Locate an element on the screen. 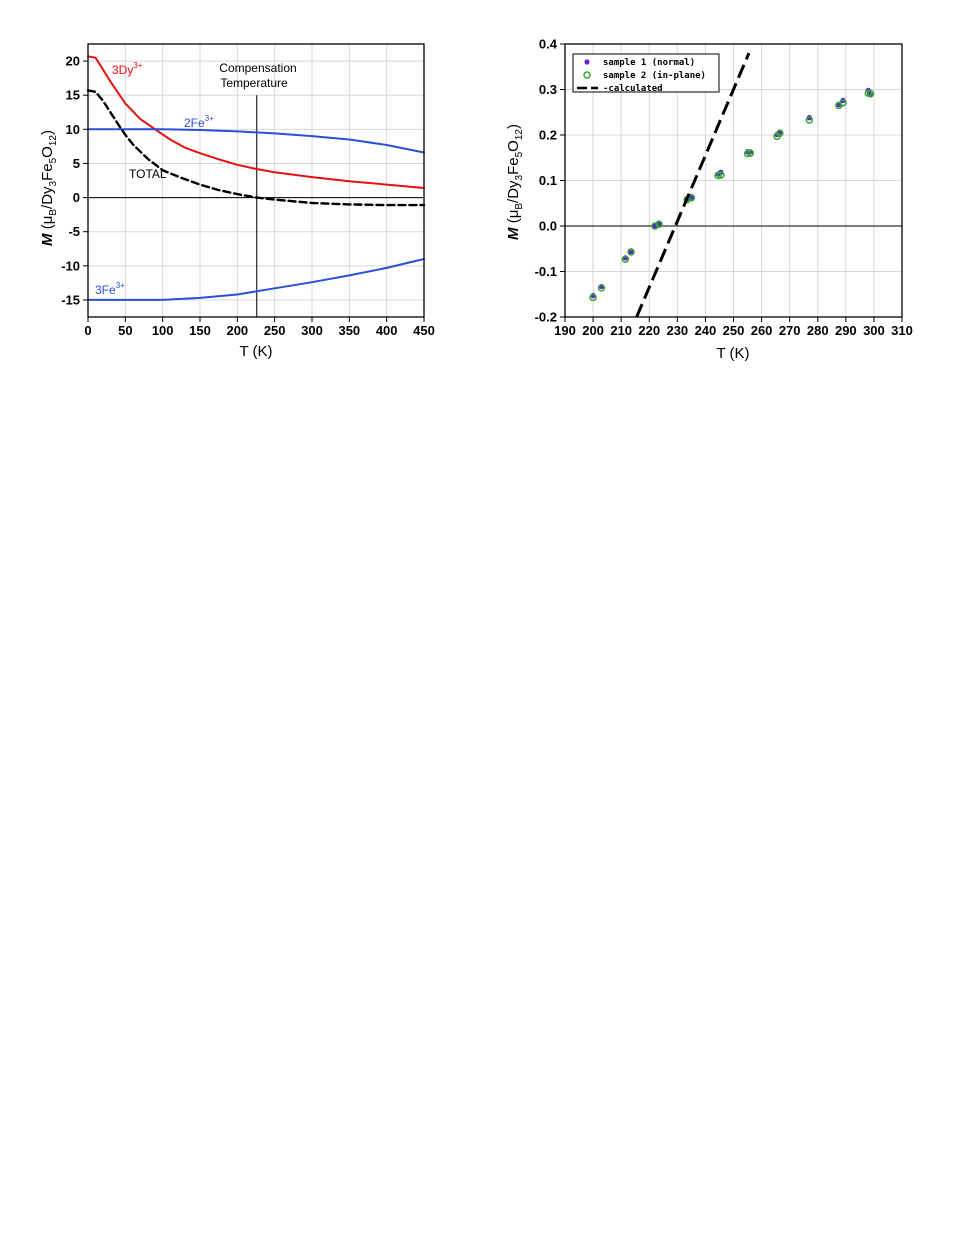 The image size is (969, 1254). y-tick-label: -15 is located at coordinates (70, 299).